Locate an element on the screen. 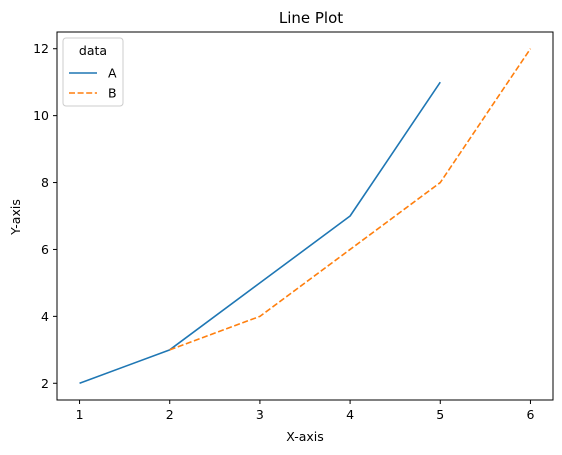 This screenshot has height=455, width=562. y-tick-label: 6 is located at coordinates (45, 249).